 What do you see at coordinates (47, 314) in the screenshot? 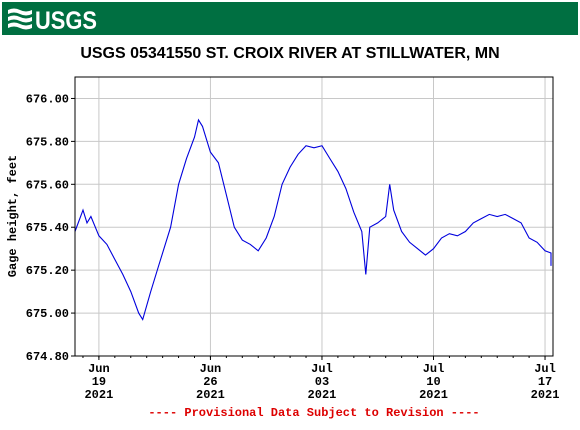
I see `y-tick-label: 675.00` at bounding box center [47, 314].